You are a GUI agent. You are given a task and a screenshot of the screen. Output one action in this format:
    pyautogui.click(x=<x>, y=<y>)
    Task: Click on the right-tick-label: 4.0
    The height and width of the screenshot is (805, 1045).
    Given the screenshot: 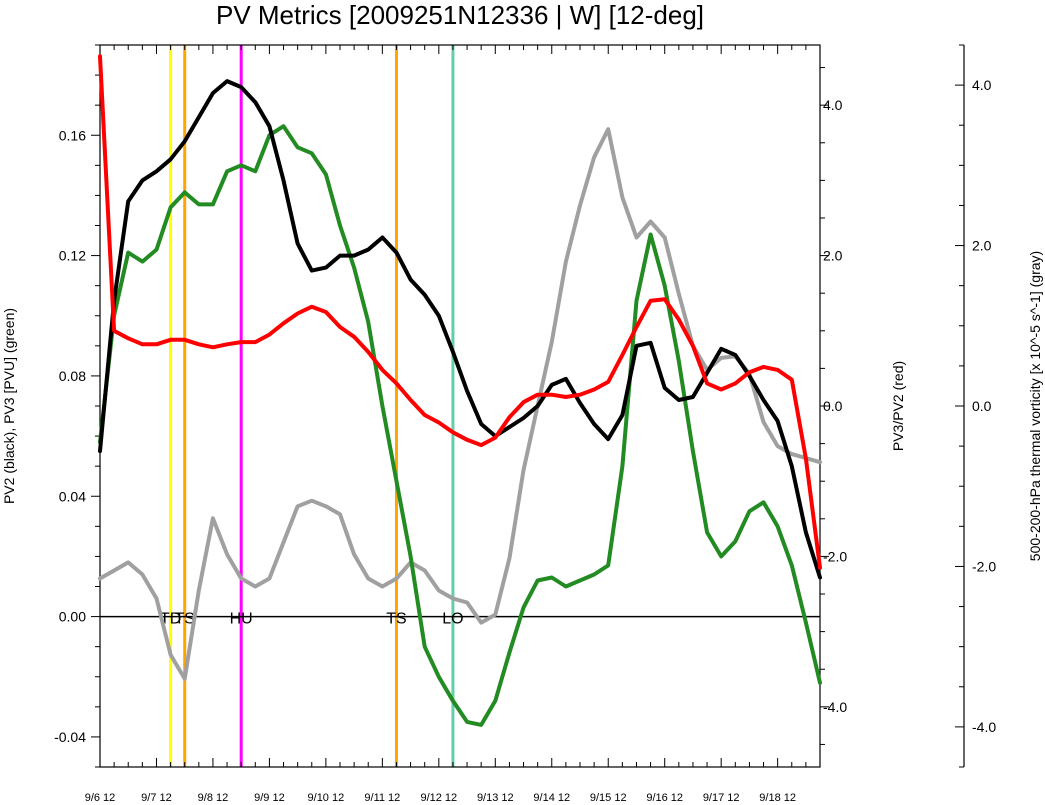 What is the action you would take?
    pyautogui.click(x=982, y=85)
    